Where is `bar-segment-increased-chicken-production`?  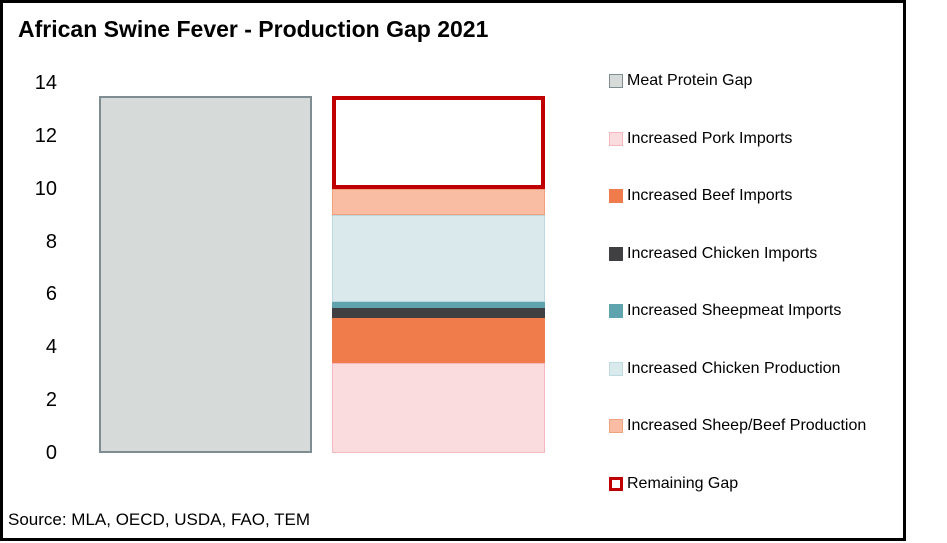
bar-segment-increased-chicken-production is located at coordinates (438, 259).